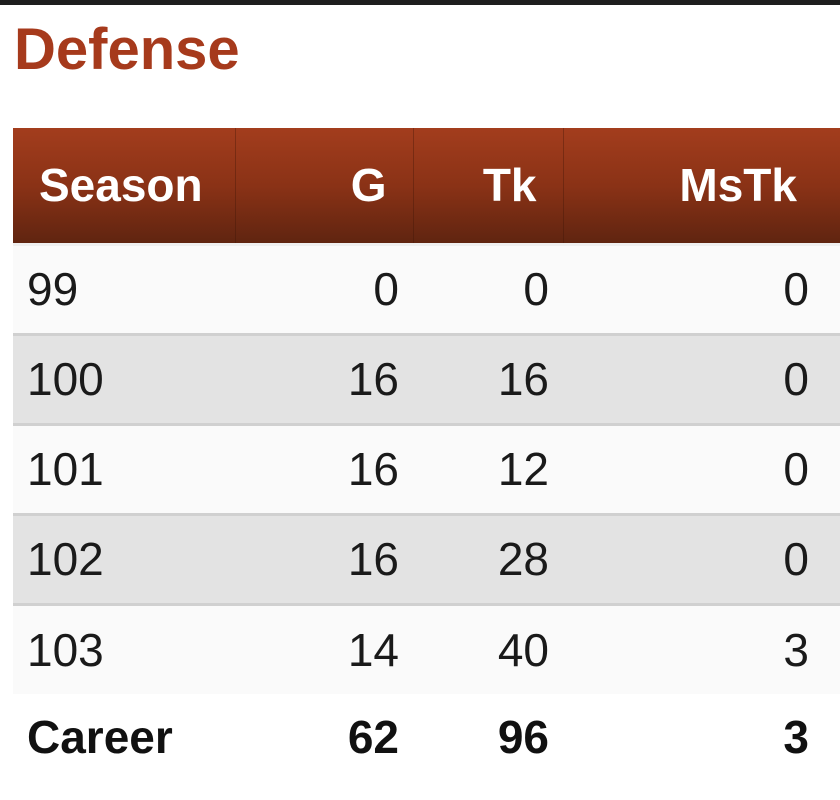 The height and width of the screenshot is (800, 840). What do you see at coordinates (523, 649) in the screenshot?
I see `cell-tk: 40` at bounding box center [523, 649].